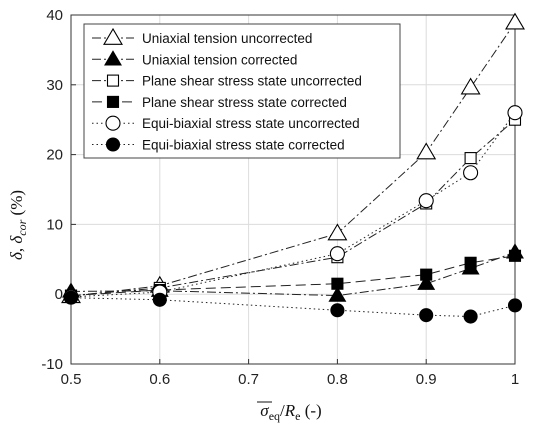  Describe the element at coordinates (159, 379) in the screenshot. I see `x-tick-label: 0.6` at that location.